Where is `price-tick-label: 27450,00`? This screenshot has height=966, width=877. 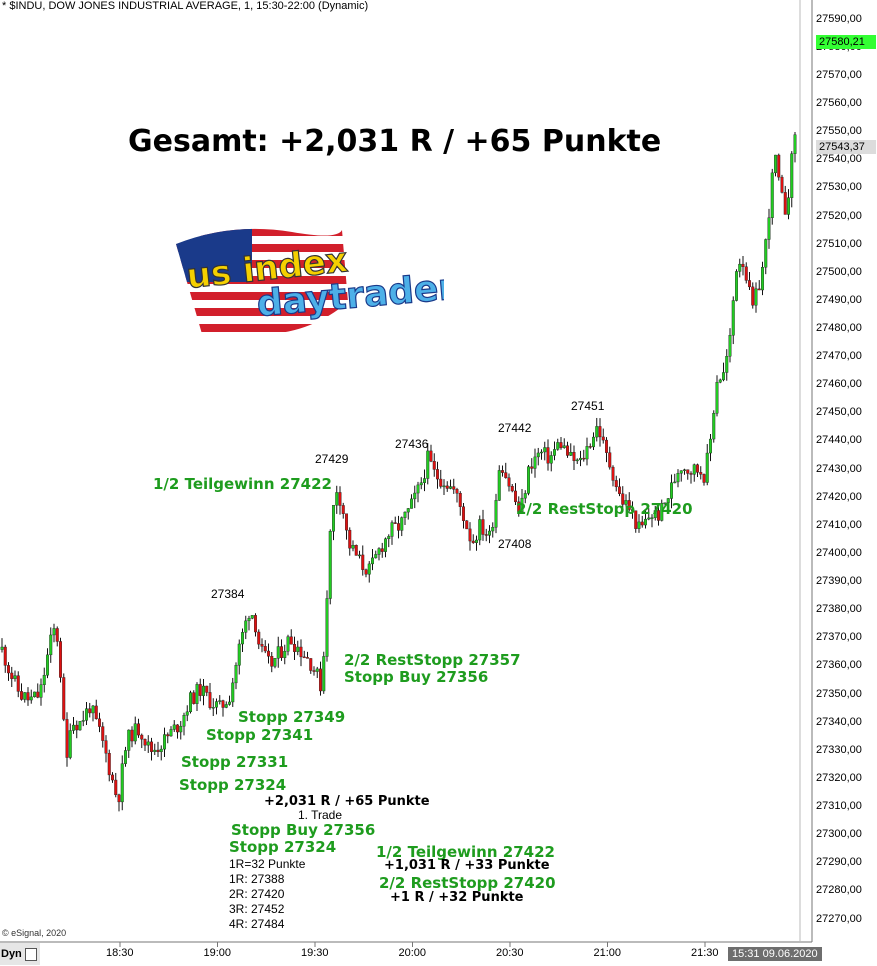 price-tick-label: 27450,00 is located at coordinates (839, 412).